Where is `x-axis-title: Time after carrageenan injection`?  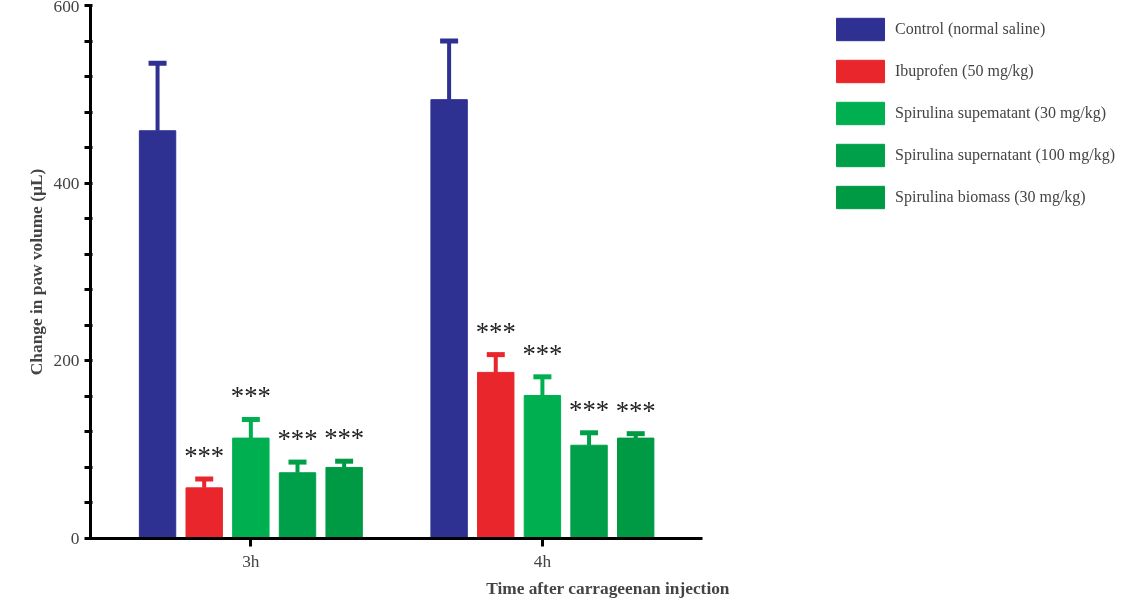
x-axis-title: Time after carrageenan injection is located at coordinates (608, 588).